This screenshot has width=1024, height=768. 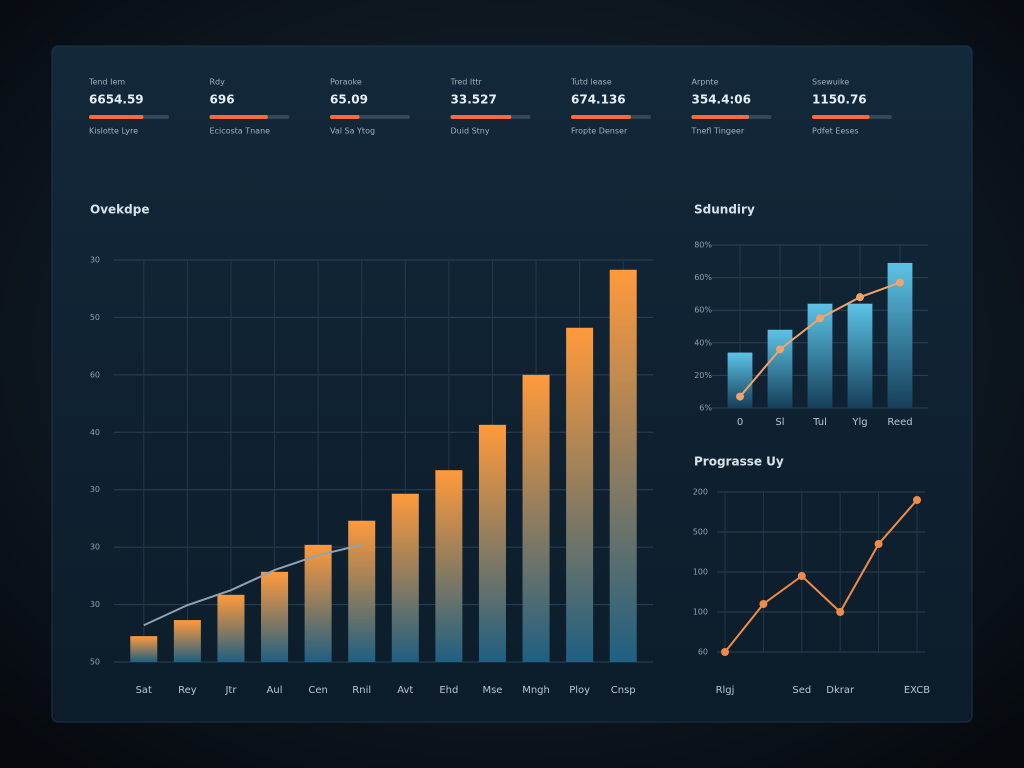 What do you see at coordinates (917, 690) in the screenshot?
I see `x-tick-label: EXCB` at bounding box center [917, 690].